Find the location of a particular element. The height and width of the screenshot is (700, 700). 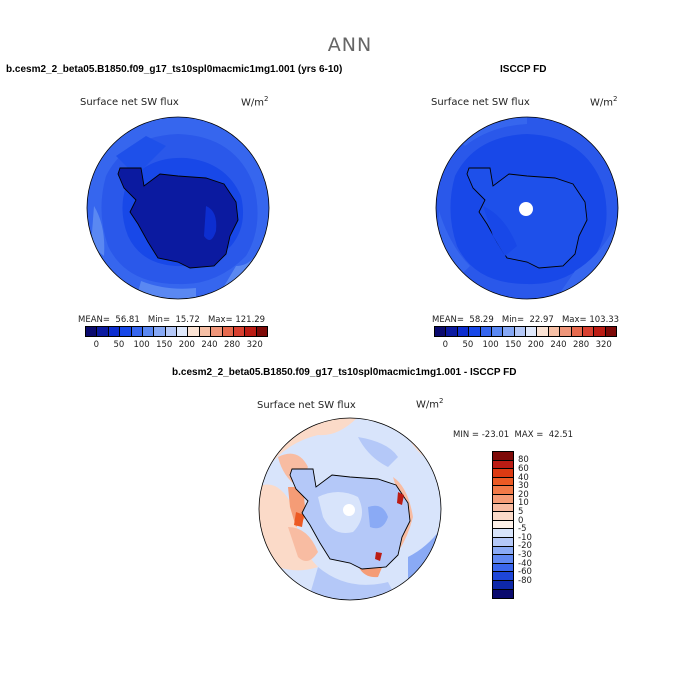

panel-obs-stats: MEAN= 58.29 Min= 22.97 Max= 103.33 is located at coordinates (526, 320).